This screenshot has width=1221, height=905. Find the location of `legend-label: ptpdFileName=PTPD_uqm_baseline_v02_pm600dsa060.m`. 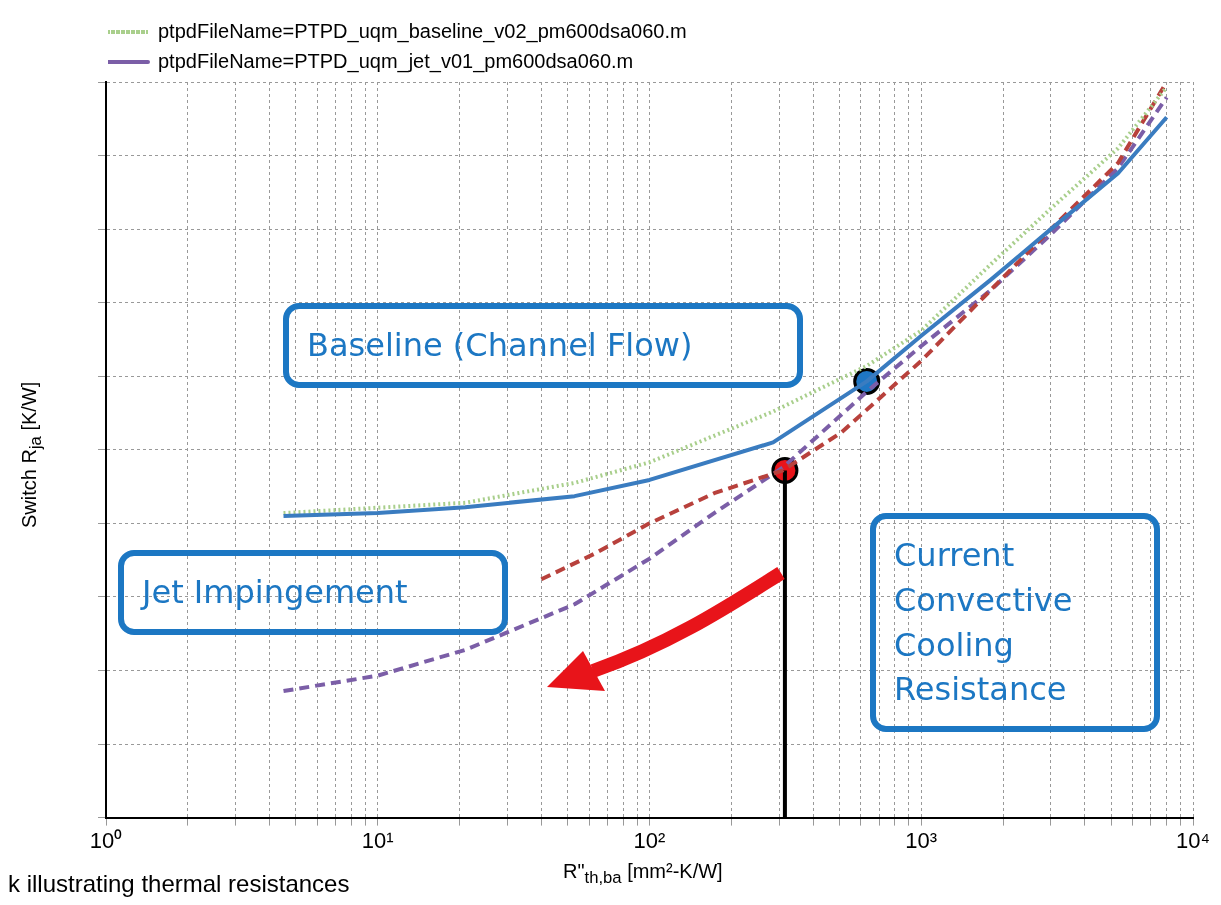

legend-label: ptpdFileName=PTPD_uqm_baseline_v02_pm600dsa060.m is located at coordinates (422, 31).